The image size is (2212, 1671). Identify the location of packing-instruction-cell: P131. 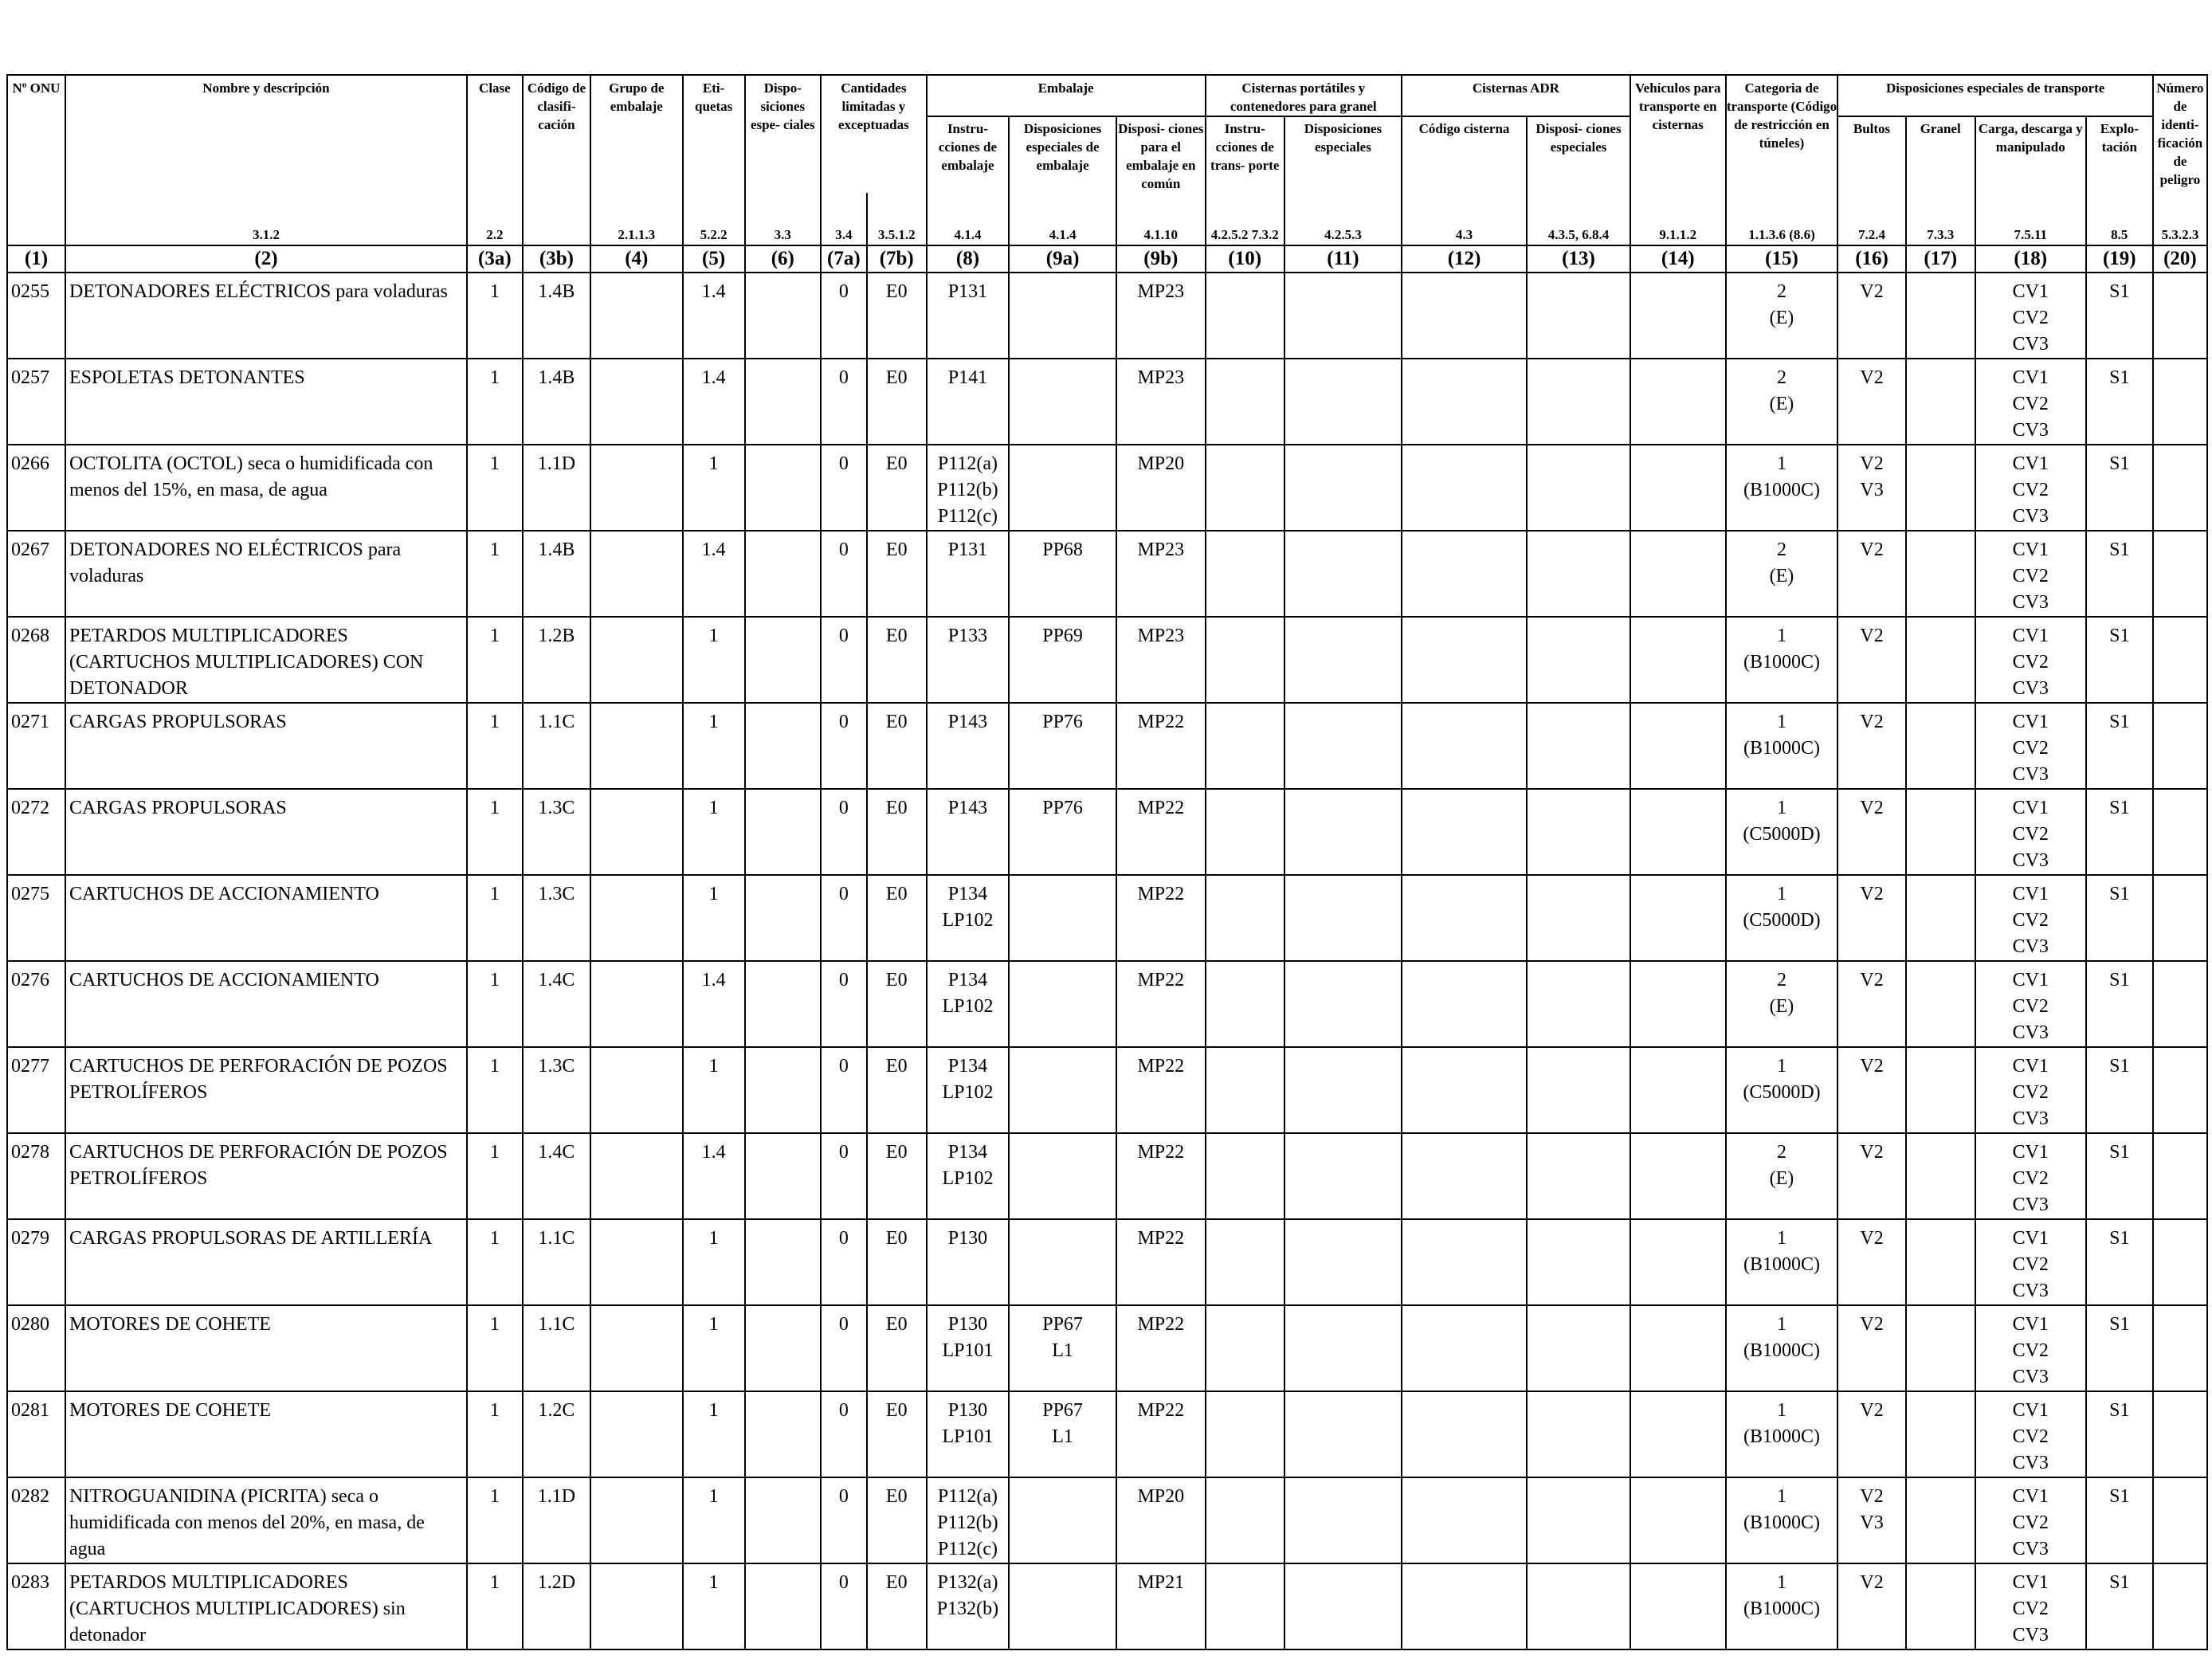
(968, 315).